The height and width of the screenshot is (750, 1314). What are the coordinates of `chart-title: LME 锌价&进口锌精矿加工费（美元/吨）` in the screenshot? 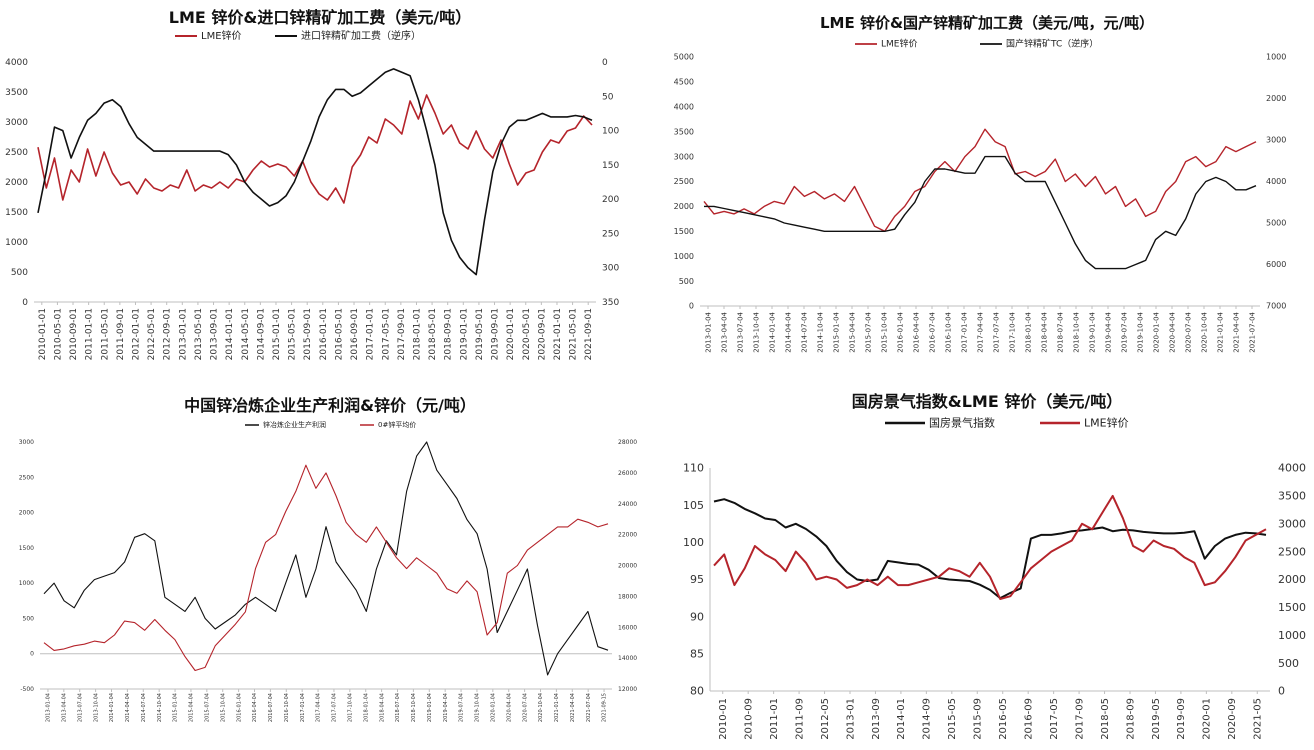 It's located at (320, 17).